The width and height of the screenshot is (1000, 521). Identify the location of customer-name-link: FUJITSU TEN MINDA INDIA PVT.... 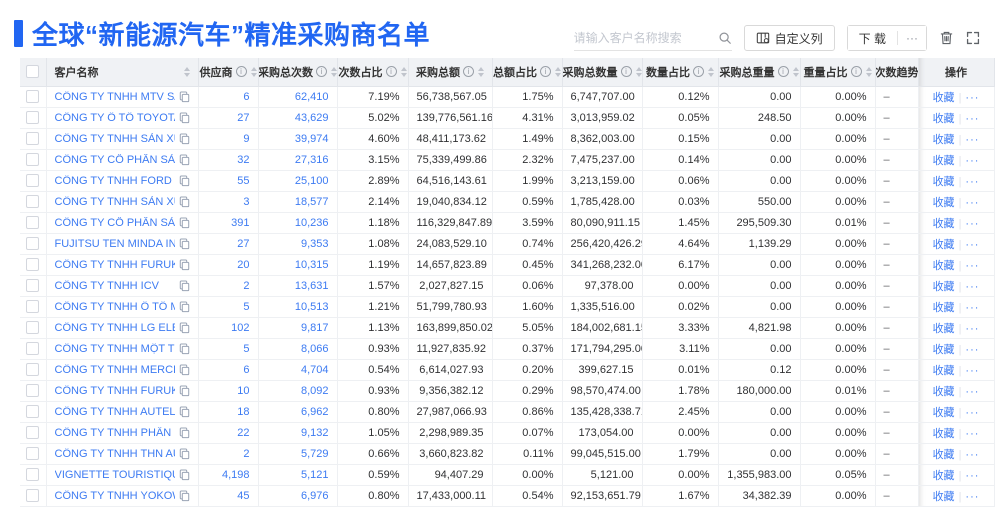
(114, 243).